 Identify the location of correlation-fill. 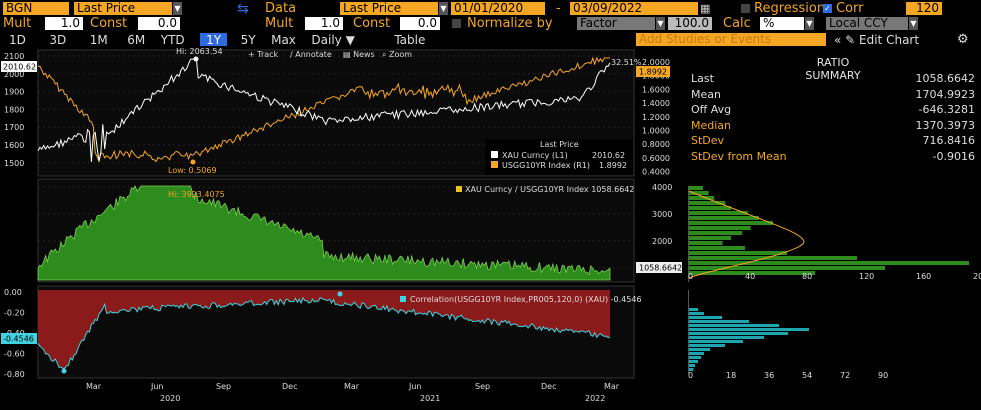
(324, 329).